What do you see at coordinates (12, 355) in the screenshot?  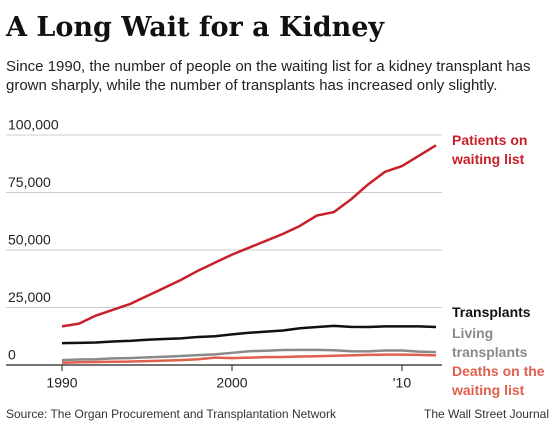 I see `y-tick-label: 0` at bounding box center [12, 355].